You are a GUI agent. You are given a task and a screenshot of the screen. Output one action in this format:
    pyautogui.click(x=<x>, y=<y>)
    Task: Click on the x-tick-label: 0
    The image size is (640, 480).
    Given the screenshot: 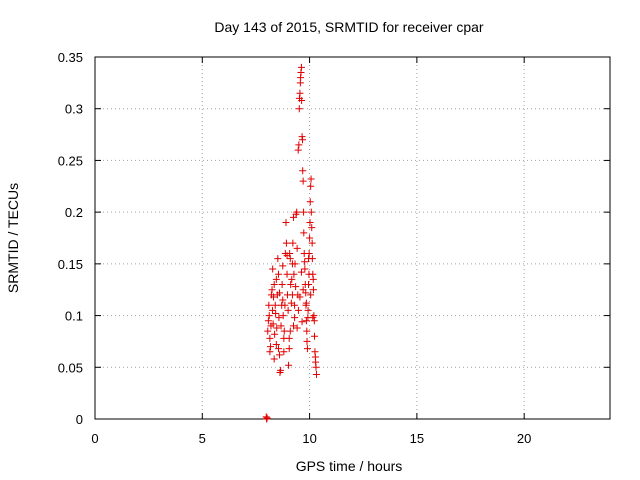 What is the action you would take?
    pyautogui.click(x=94, y=438)
    